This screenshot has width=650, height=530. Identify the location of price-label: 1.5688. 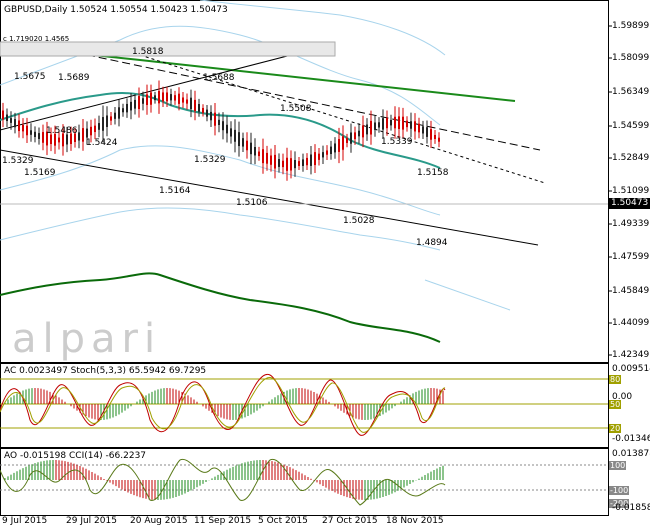
(219, 78).